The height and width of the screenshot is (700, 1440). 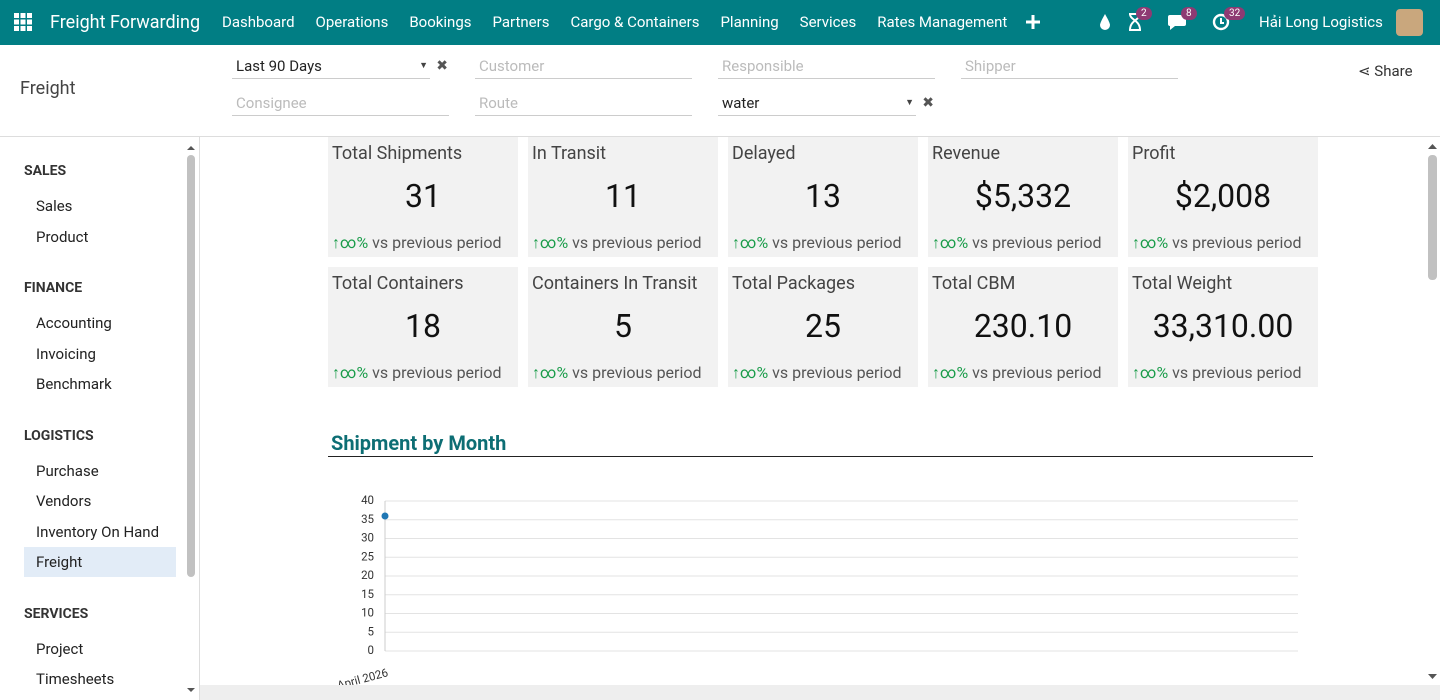 I want to click on route-filter: Route, so click(x=583, y=104).